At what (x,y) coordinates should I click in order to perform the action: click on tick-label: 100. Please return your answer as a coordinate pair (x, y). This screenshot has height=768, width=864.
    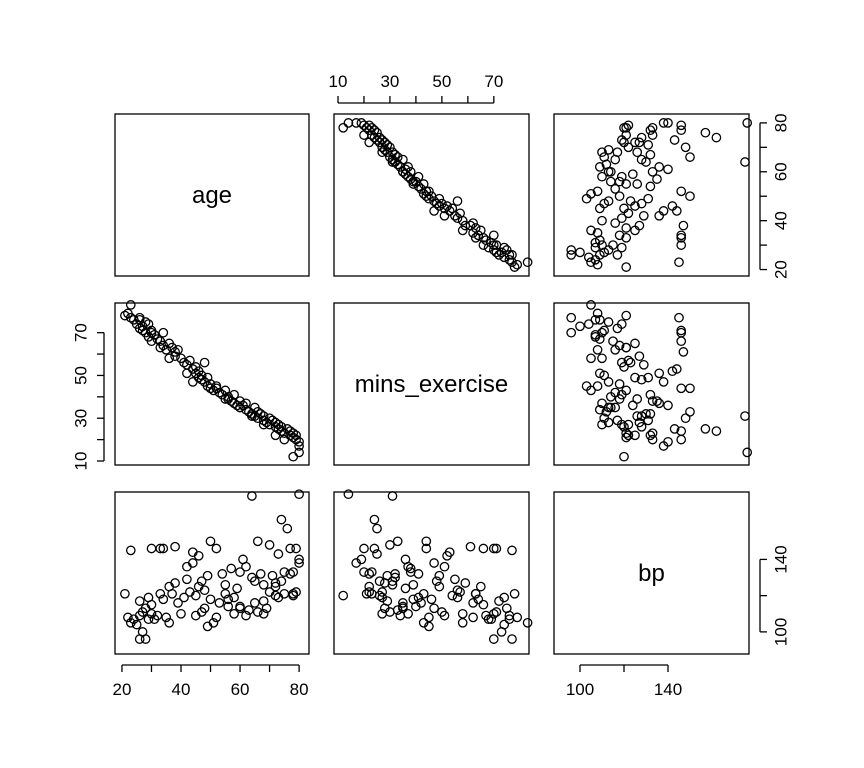
    Looking at the image, I should click on (780, 632).